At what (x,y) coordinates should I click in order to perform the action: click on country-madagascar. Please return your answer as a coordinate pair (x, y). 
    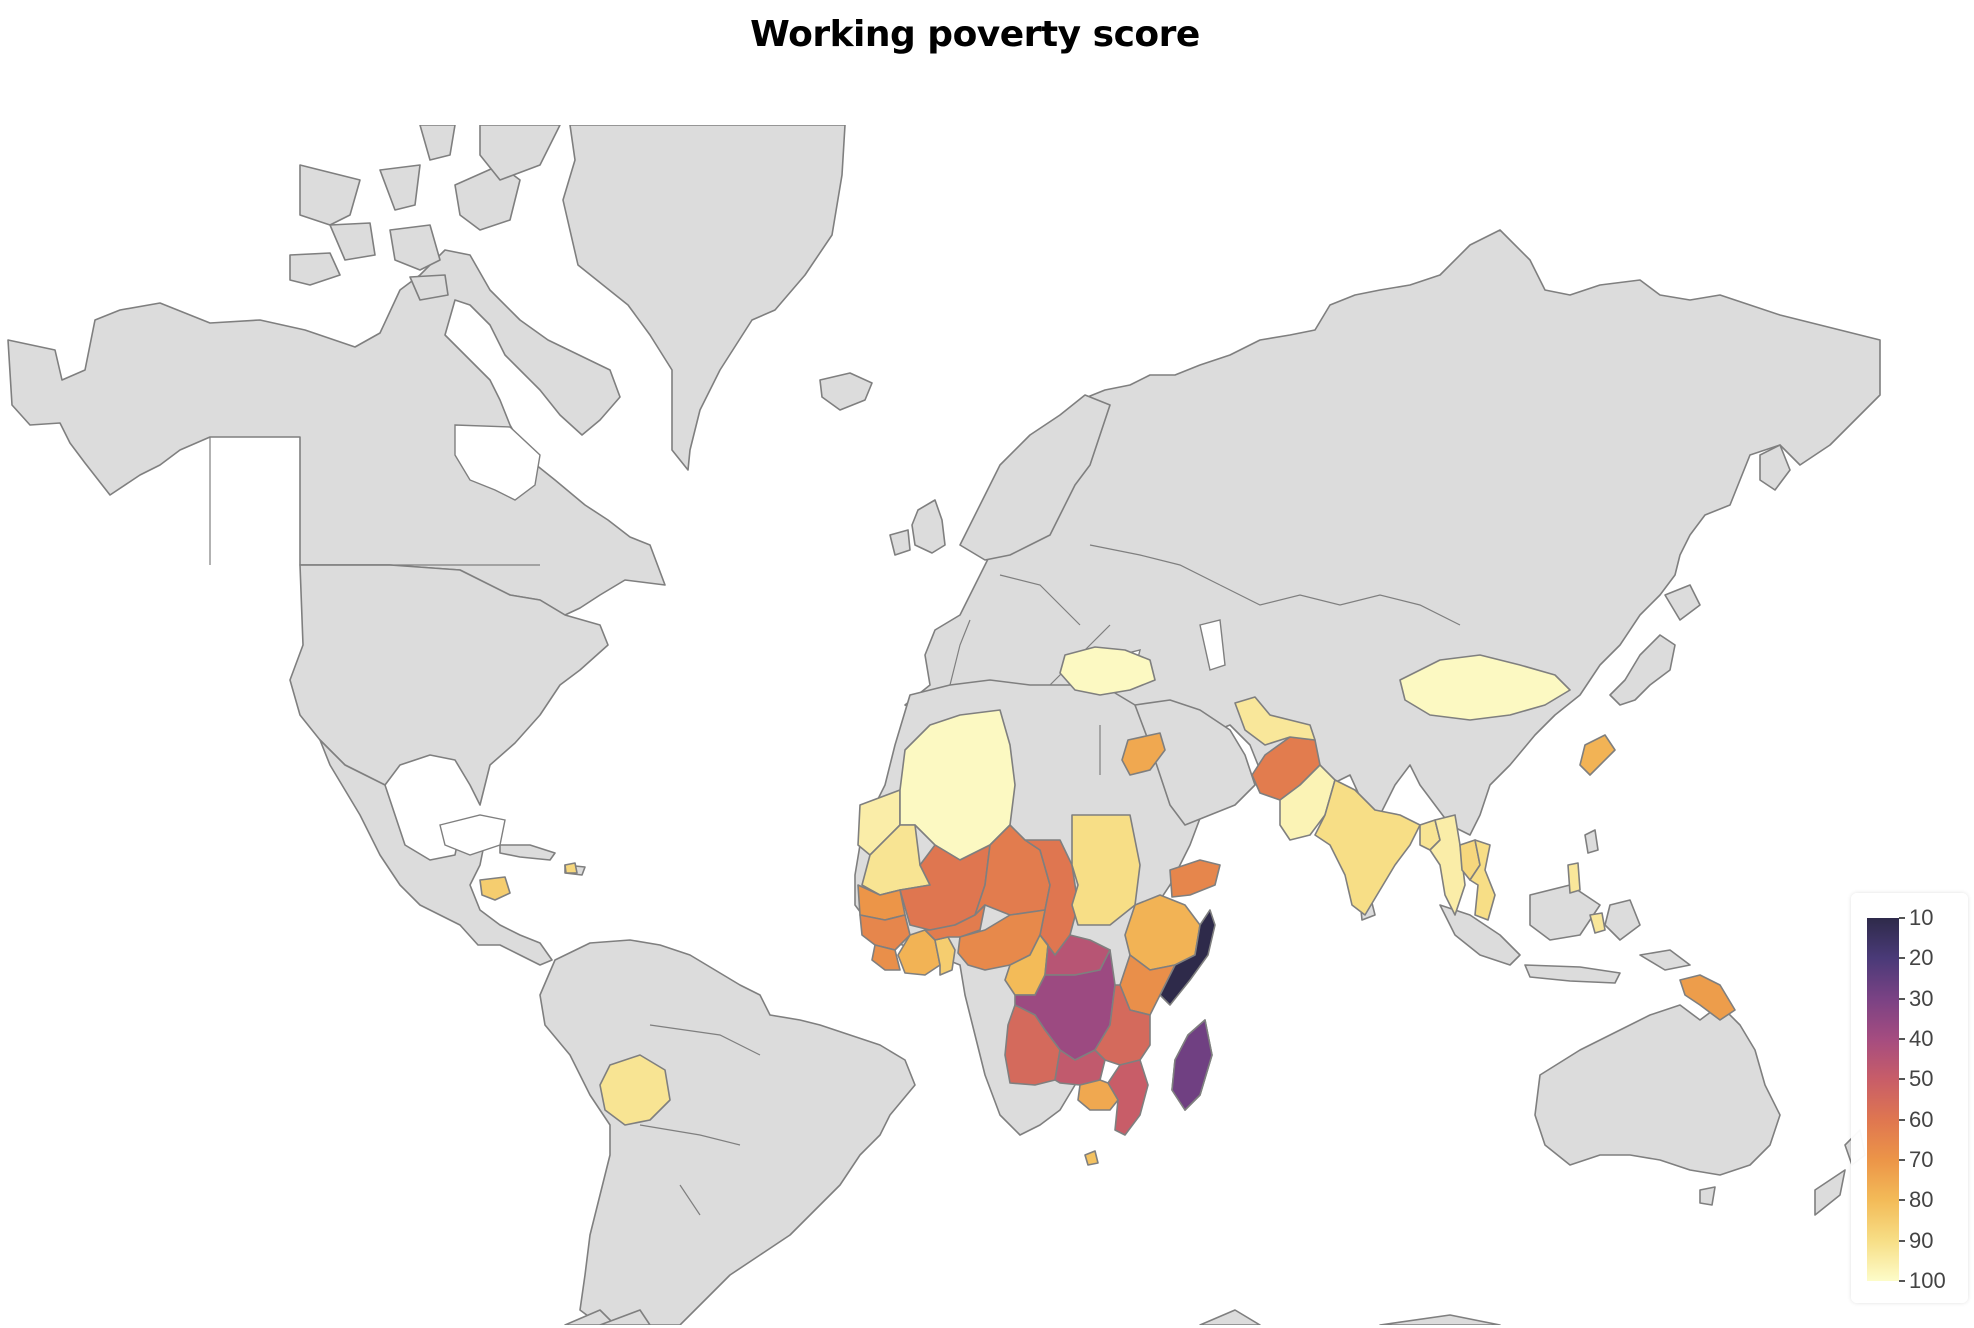
    Looking at the image, I should click on (1192, 1065).